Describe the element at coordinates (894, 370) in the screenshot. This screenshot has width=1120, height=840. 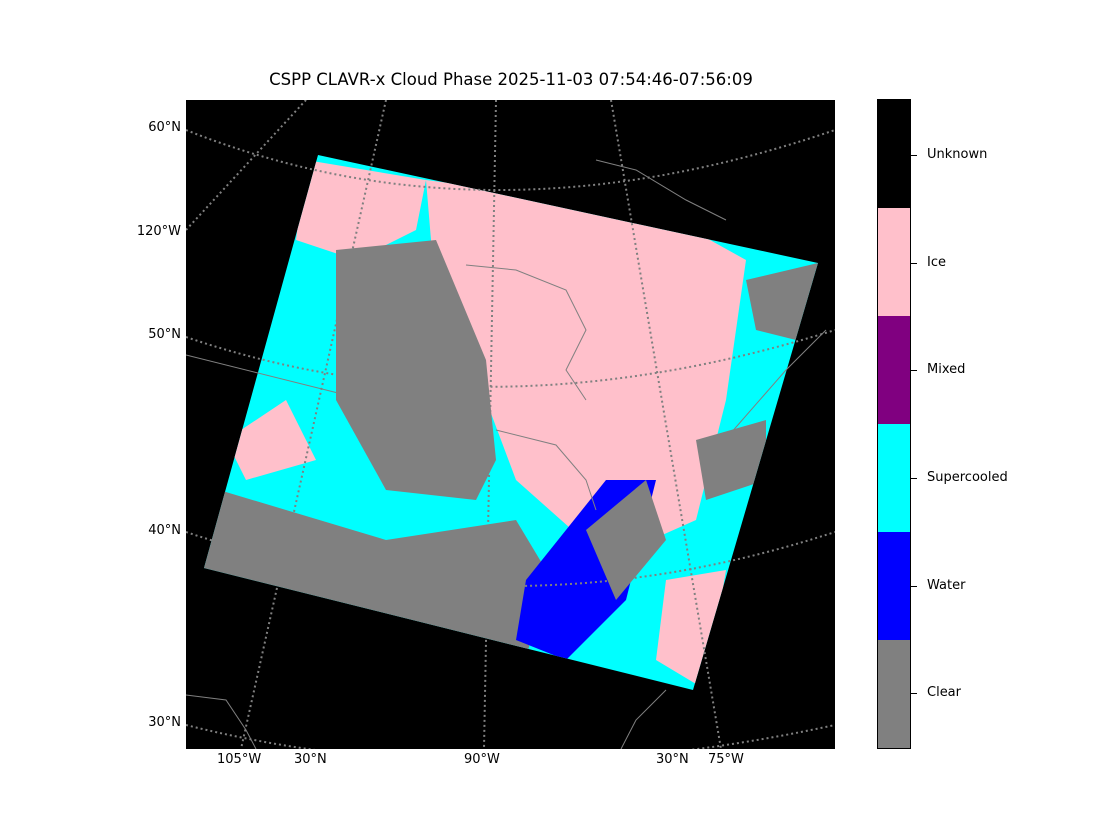
I see `colorbar-mixed` at that location.